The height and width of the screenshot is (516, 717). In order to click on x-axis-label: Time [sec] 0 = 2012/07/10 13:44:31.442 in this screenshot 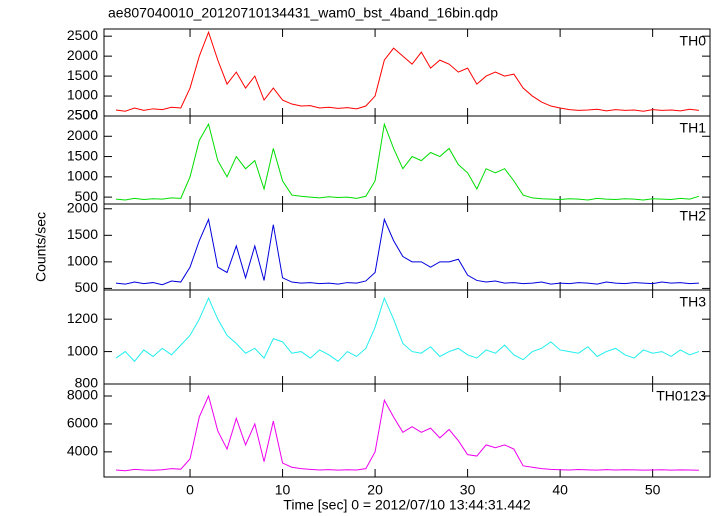, I will do `click(407, 505)`.